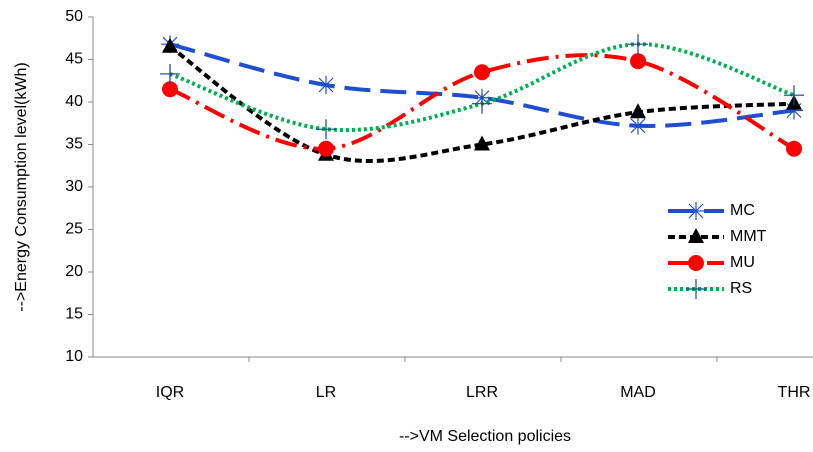 The width and height of the screenshot is (813, 452). I want to click on x-tick-label: IQR, so click(170, 392).